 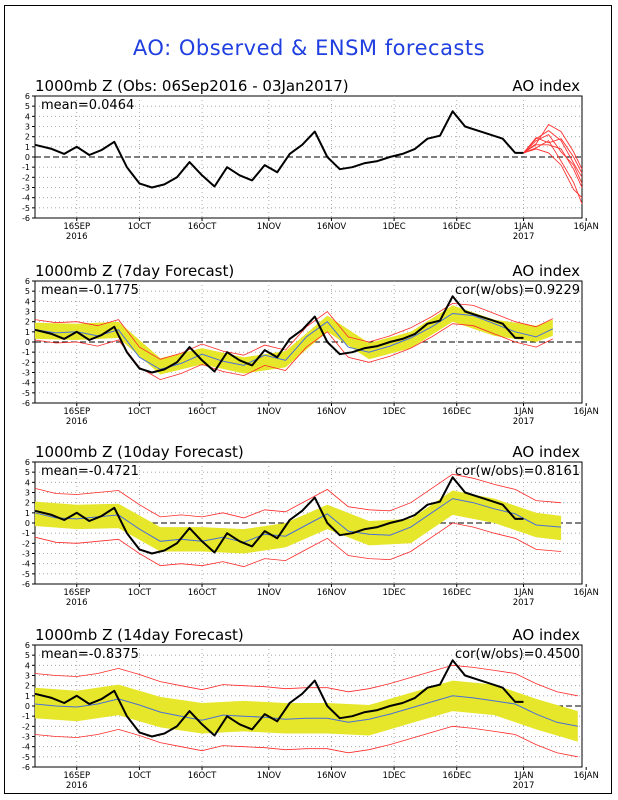 I want to click on mean-annotation: mean=-0.8375, so click(x=90, y=654).